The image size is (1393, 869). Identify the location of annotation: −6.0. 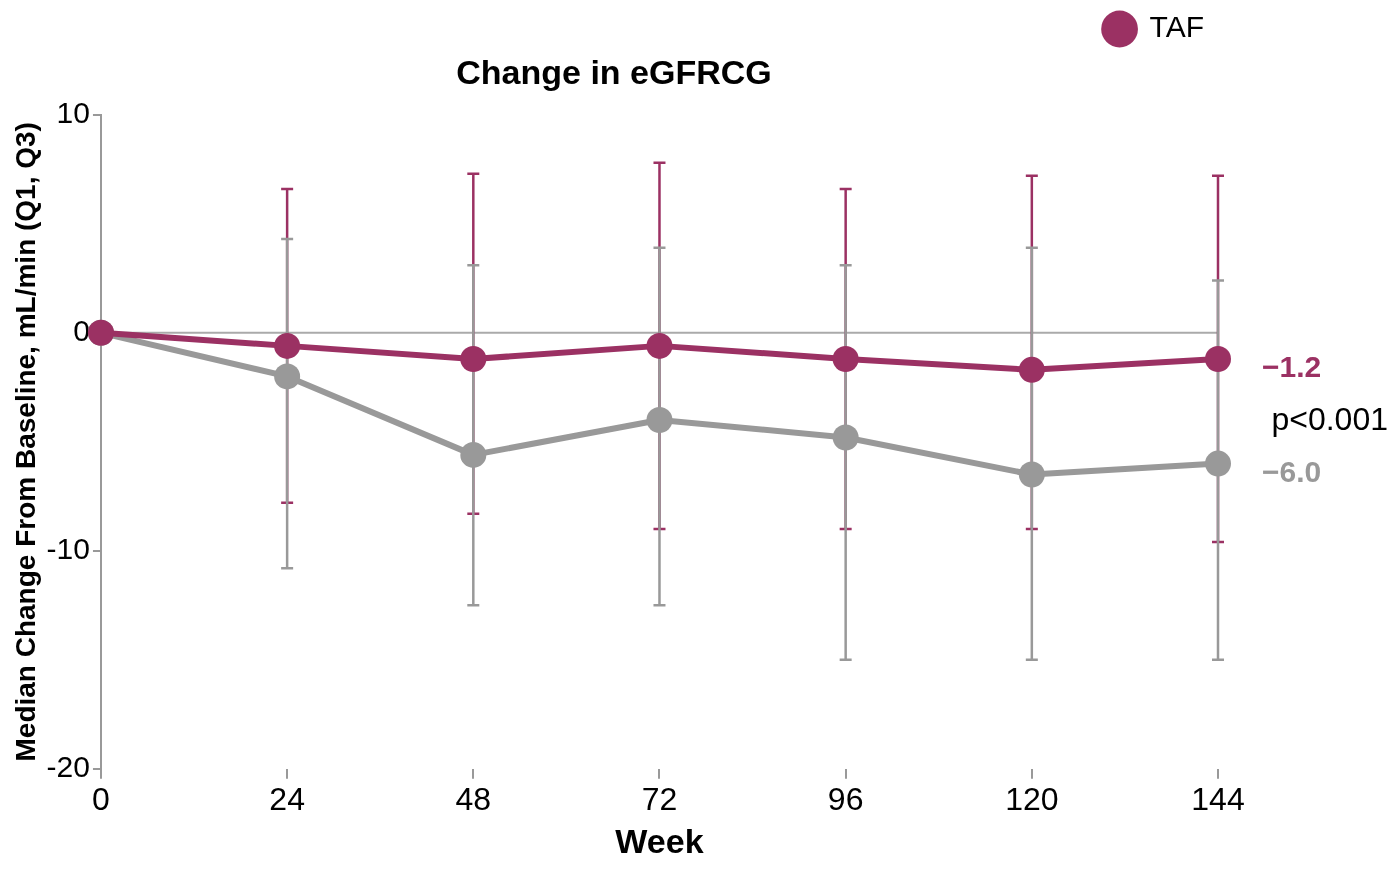
(1292, 471).